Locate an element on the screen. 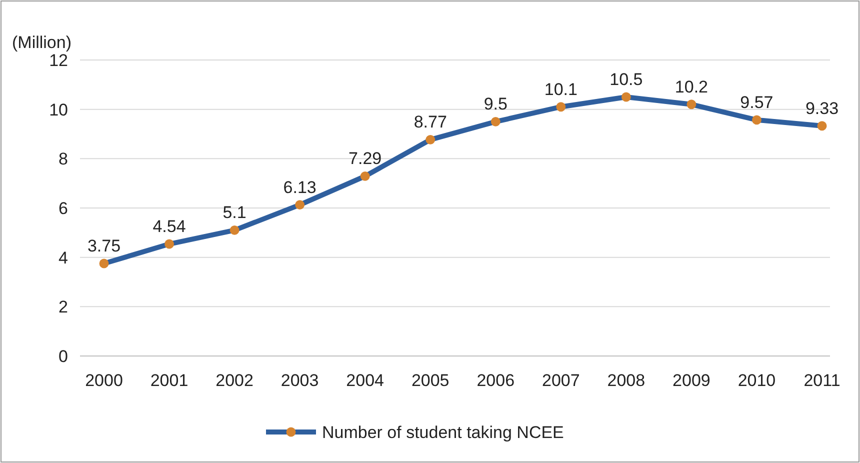 The height and width of the screenshot is (463, 860). x-tick-label: 2001 is located at coordinates (169, 380).